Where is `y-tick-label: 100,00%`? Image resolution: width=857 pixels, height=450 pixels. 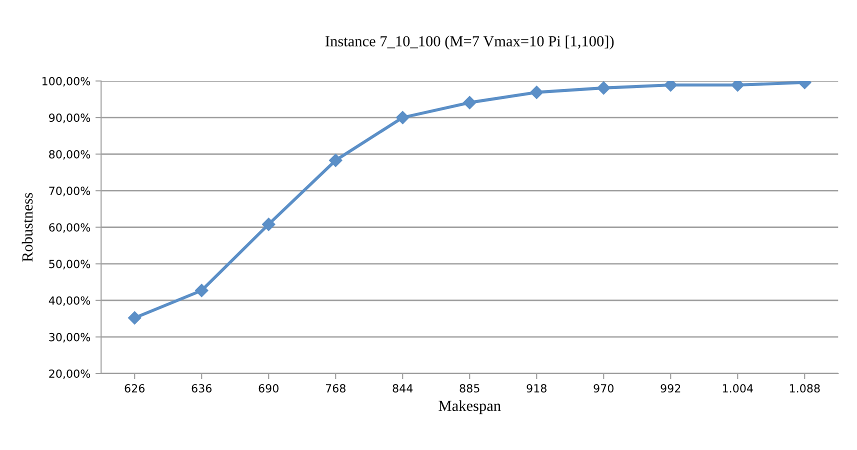 y-tick-label: 100,00% is located at coordinates (66, 81).